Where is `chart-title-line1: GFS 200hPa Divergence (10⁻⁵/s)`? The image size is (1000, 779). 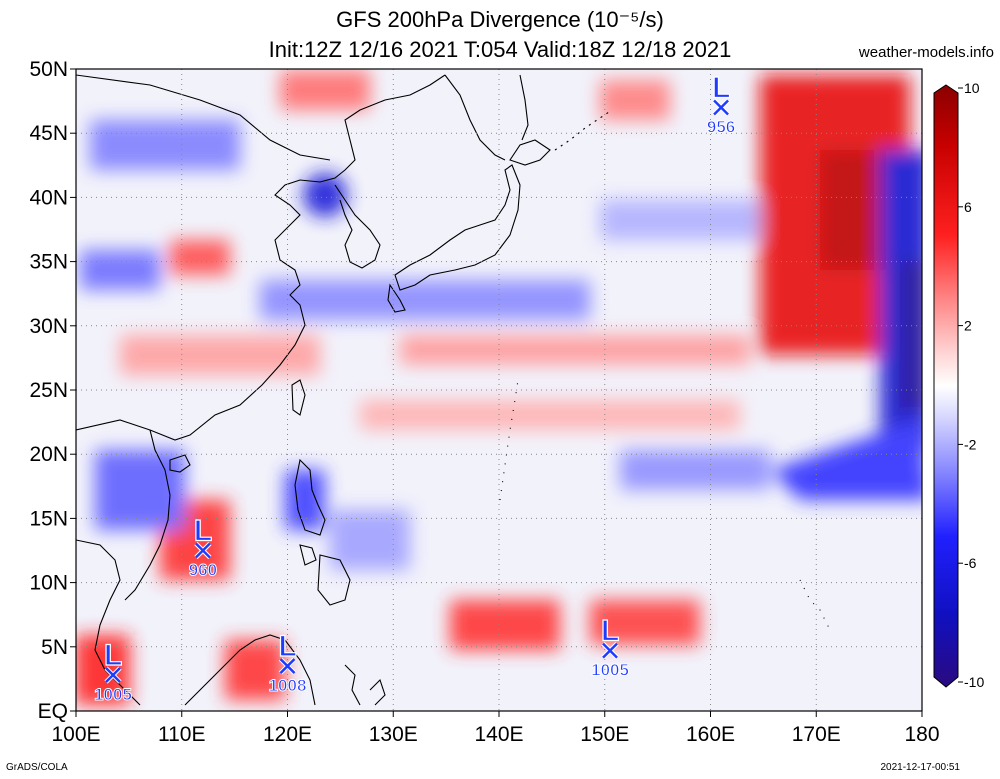
chart-title-line1: GFS 200hPa Divergence (10⁻⁵/s) is located at coordinates (500, 19).